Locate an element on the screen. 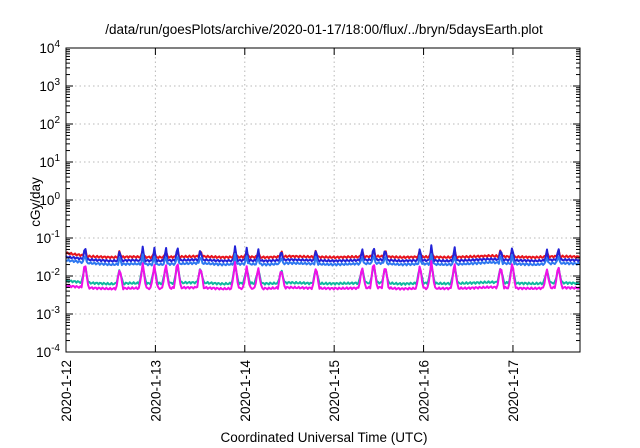 Image resolution: width=640 pixels, height=448 pixels. y-tick-exponent: -4 is located at coordinates (55, 348).